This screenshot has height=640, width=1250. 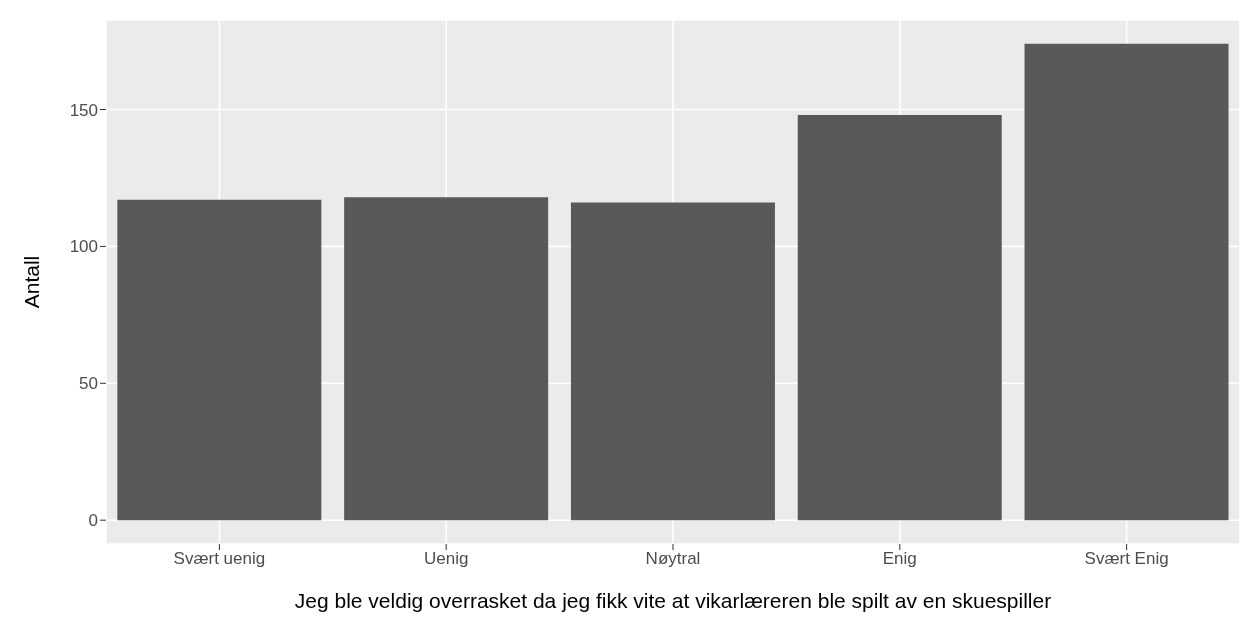 What do you see at coordinates (1126, 559) in the screenshot?
I see `x-tick-label: Svært Enig` at bounding box center [1126, 559].